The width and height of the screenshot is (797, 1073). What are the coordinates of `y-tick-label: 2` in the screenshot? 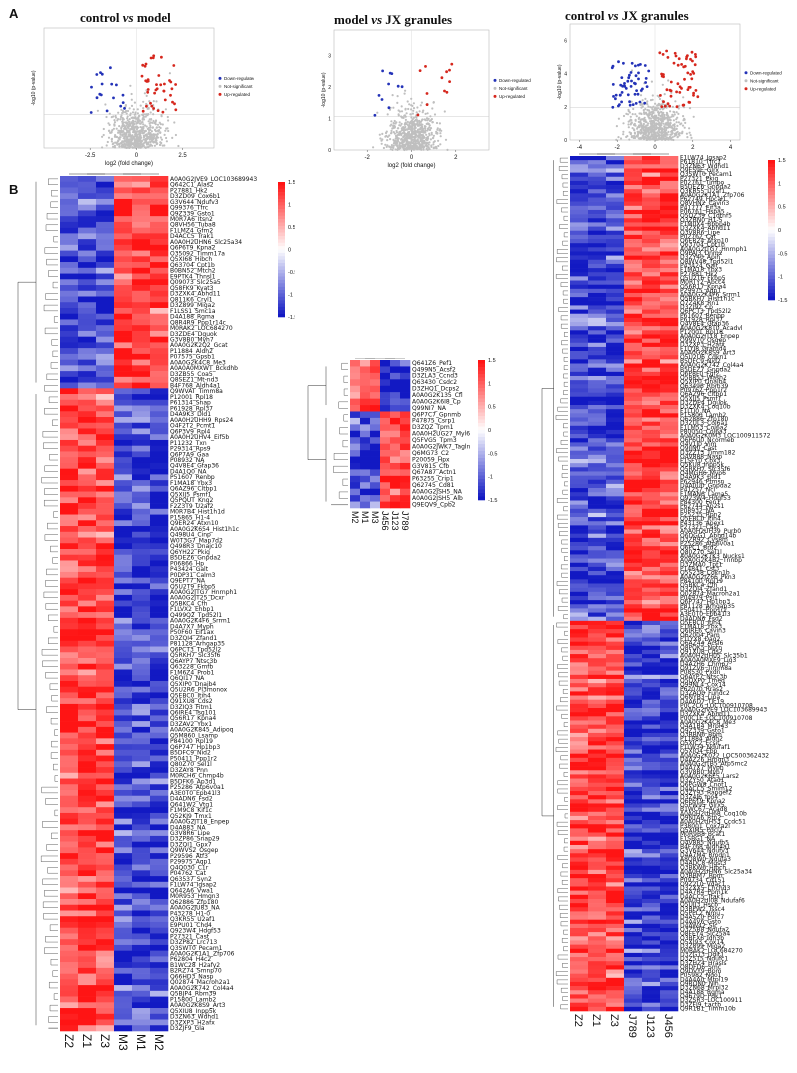 It's located at (329, 88).